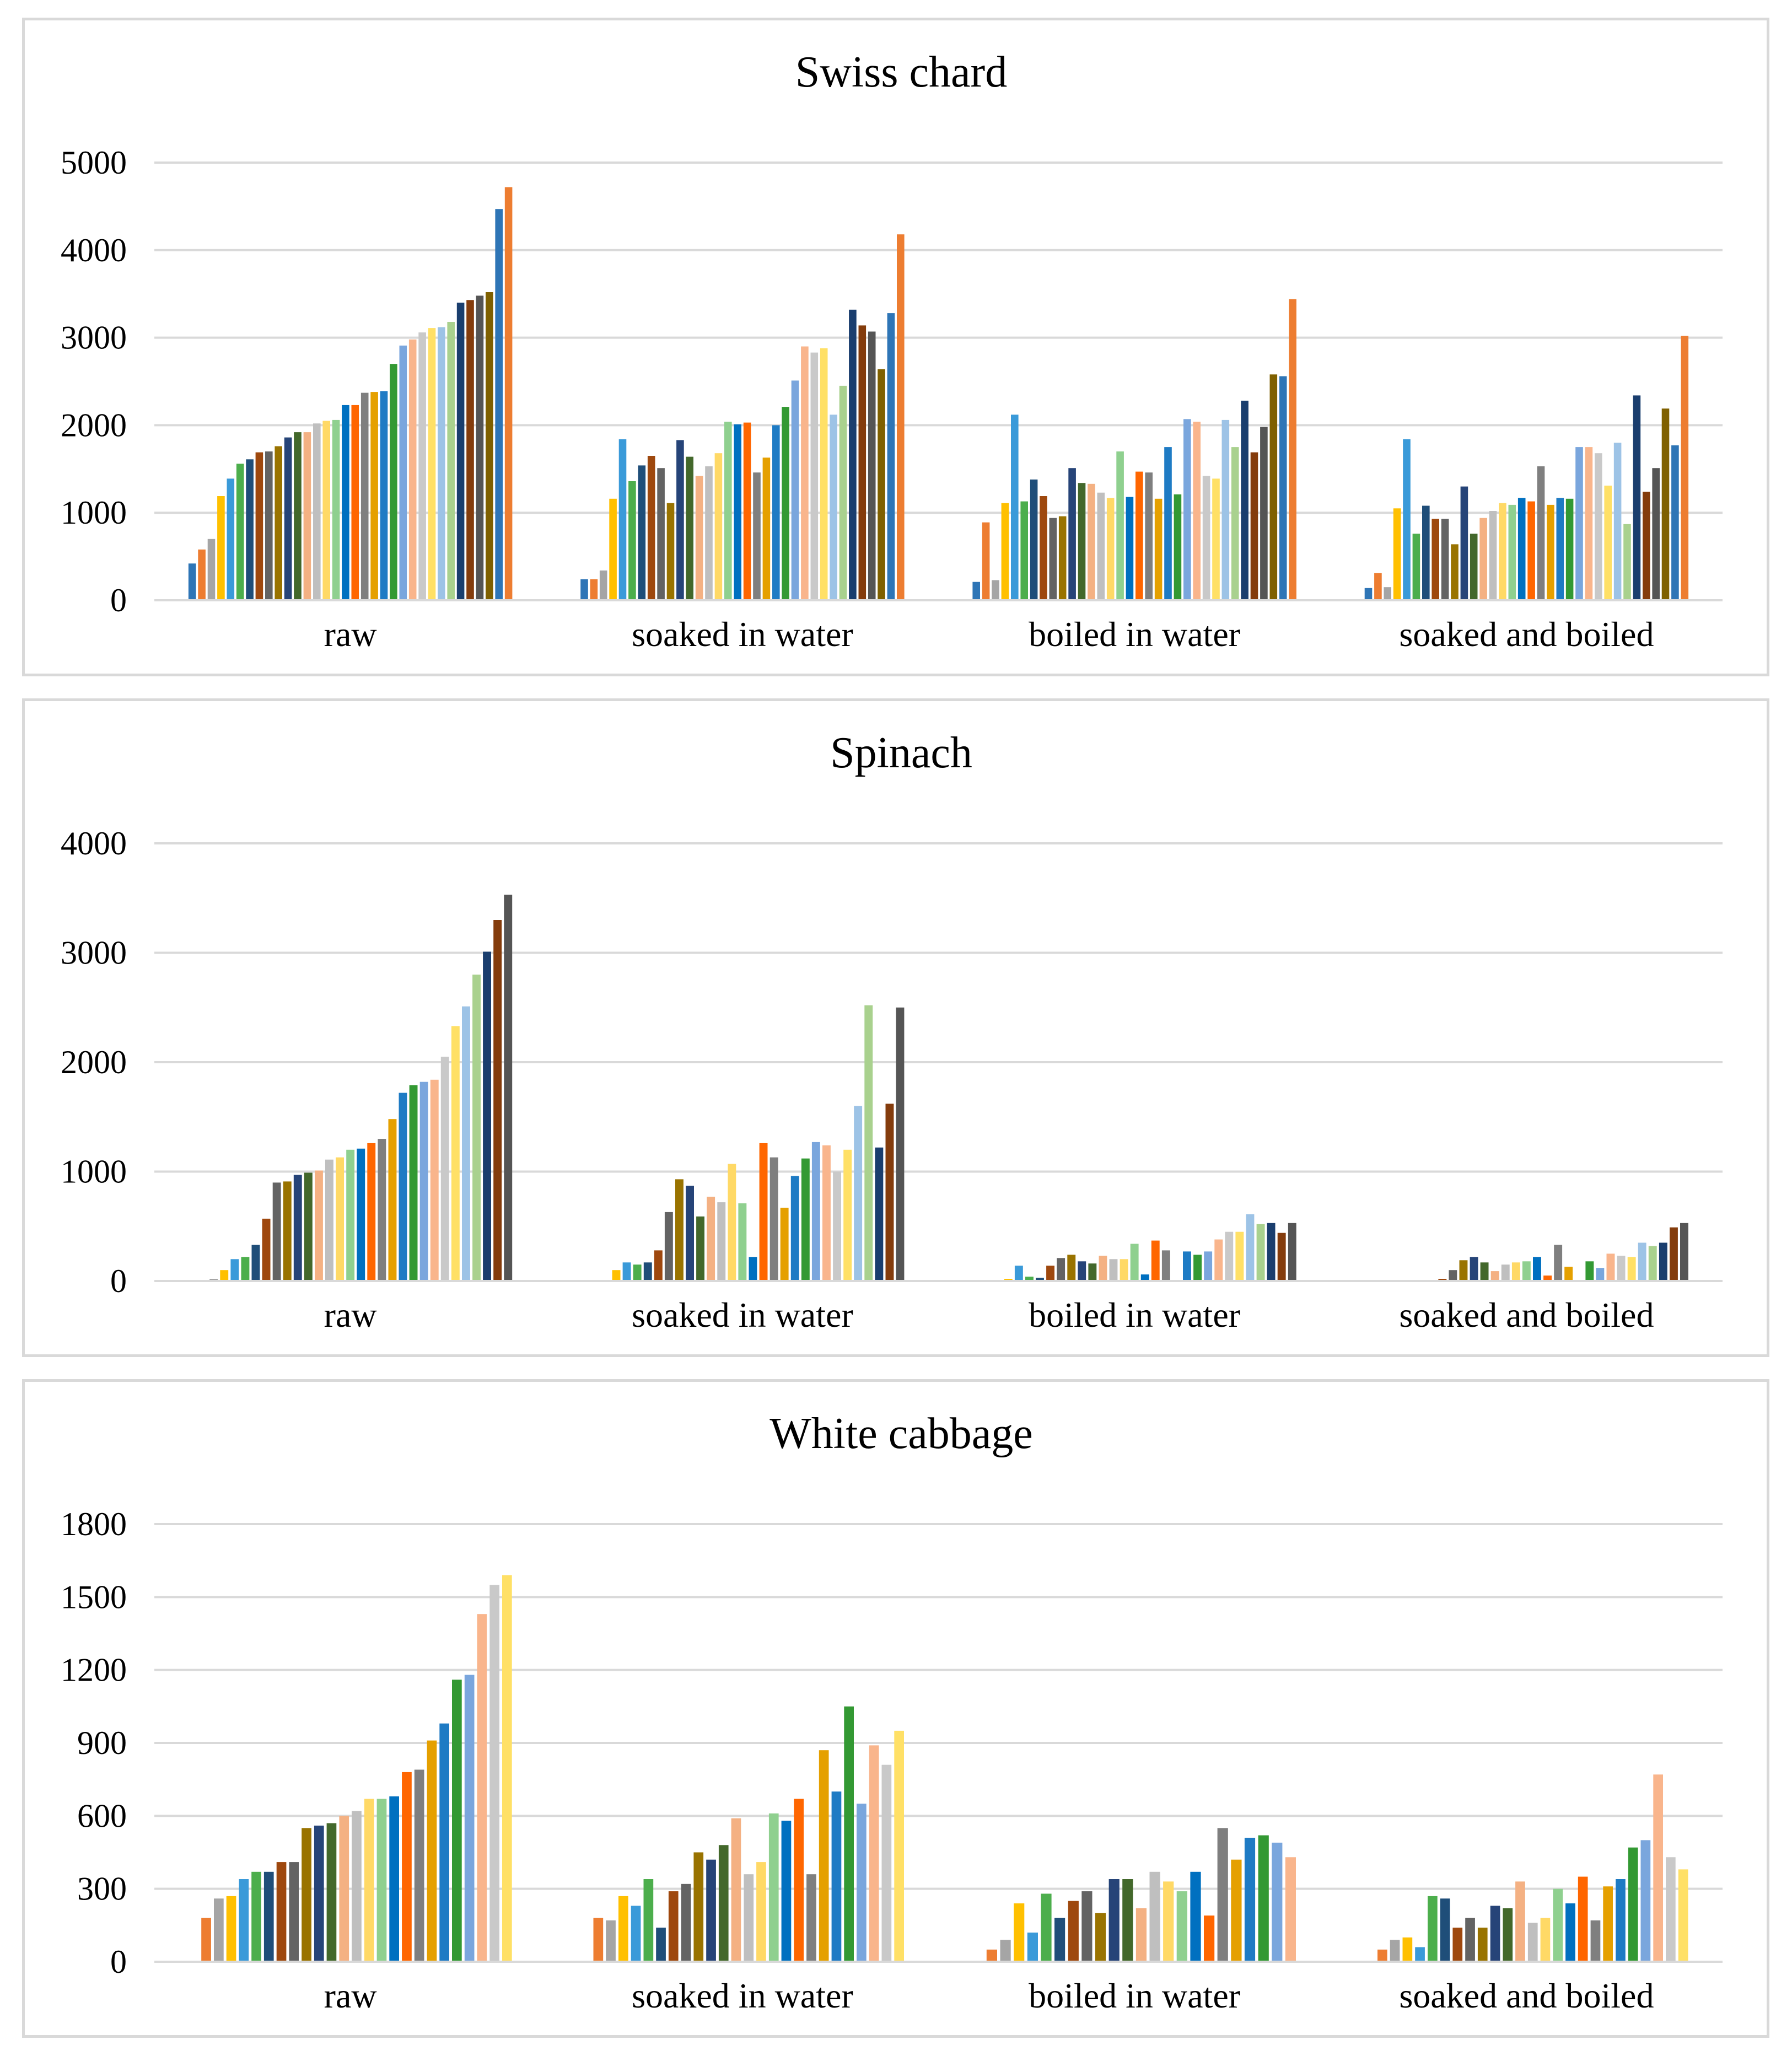  Describe the element at coordinates (94, 1172) in the screenshot. I see `y-tick-label: 1000` at that location.